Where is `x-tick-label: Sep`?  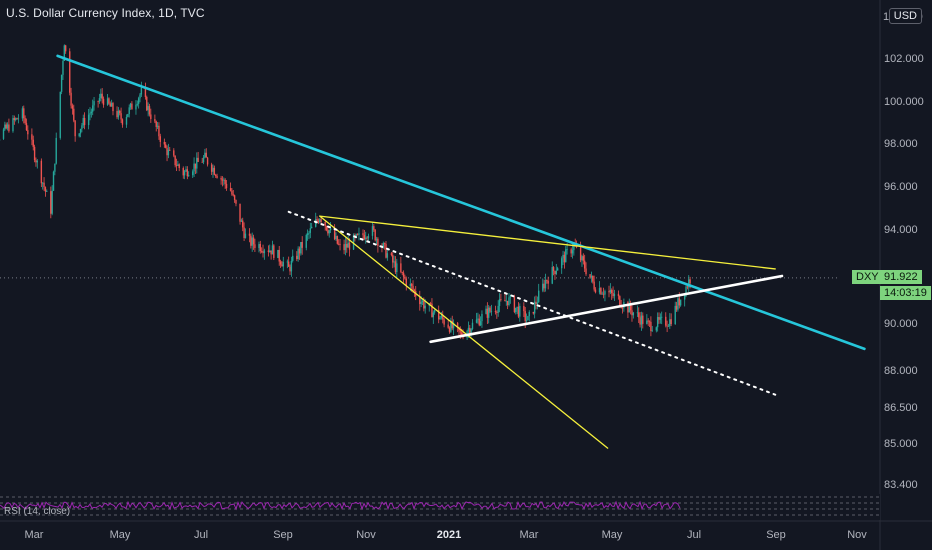 x-tick-label: Sep is located at coordinates (776, 535).